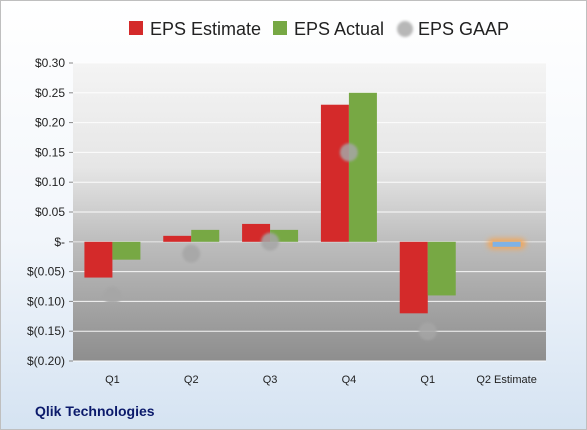 Image resolution: width=587 pixels, height=430 pixels. What do you see at coordinates (50, 93) in the screenshot?
I see `y-tick-label: $0.25` at bounding box center [50, 93].